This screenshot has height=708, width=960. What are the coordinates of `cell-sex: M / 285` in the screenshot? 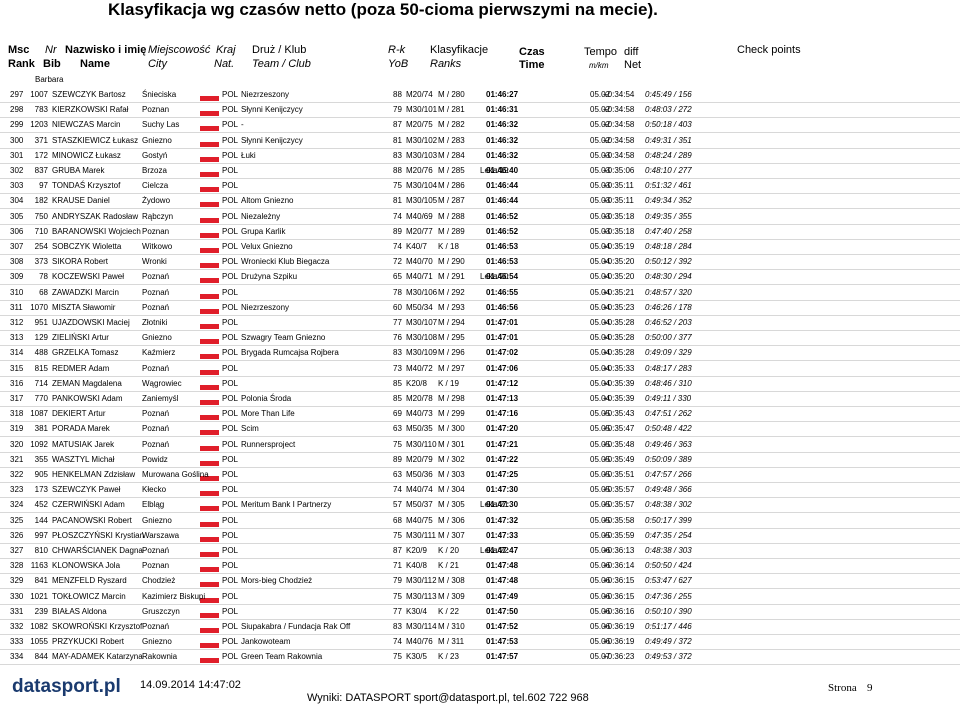 It's located at (451, 170).